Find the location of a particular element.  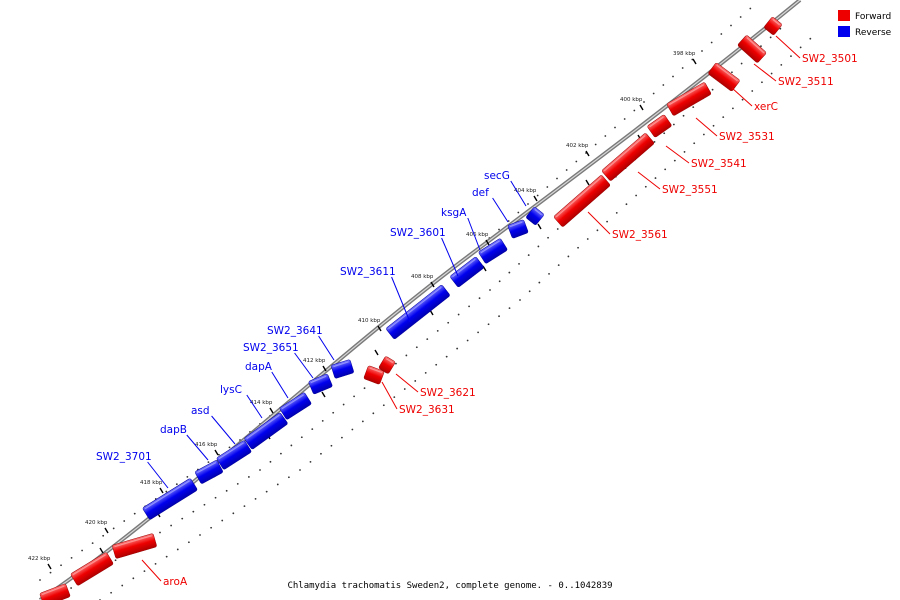

gene-label-def: def is located at coordinates (480, 193).